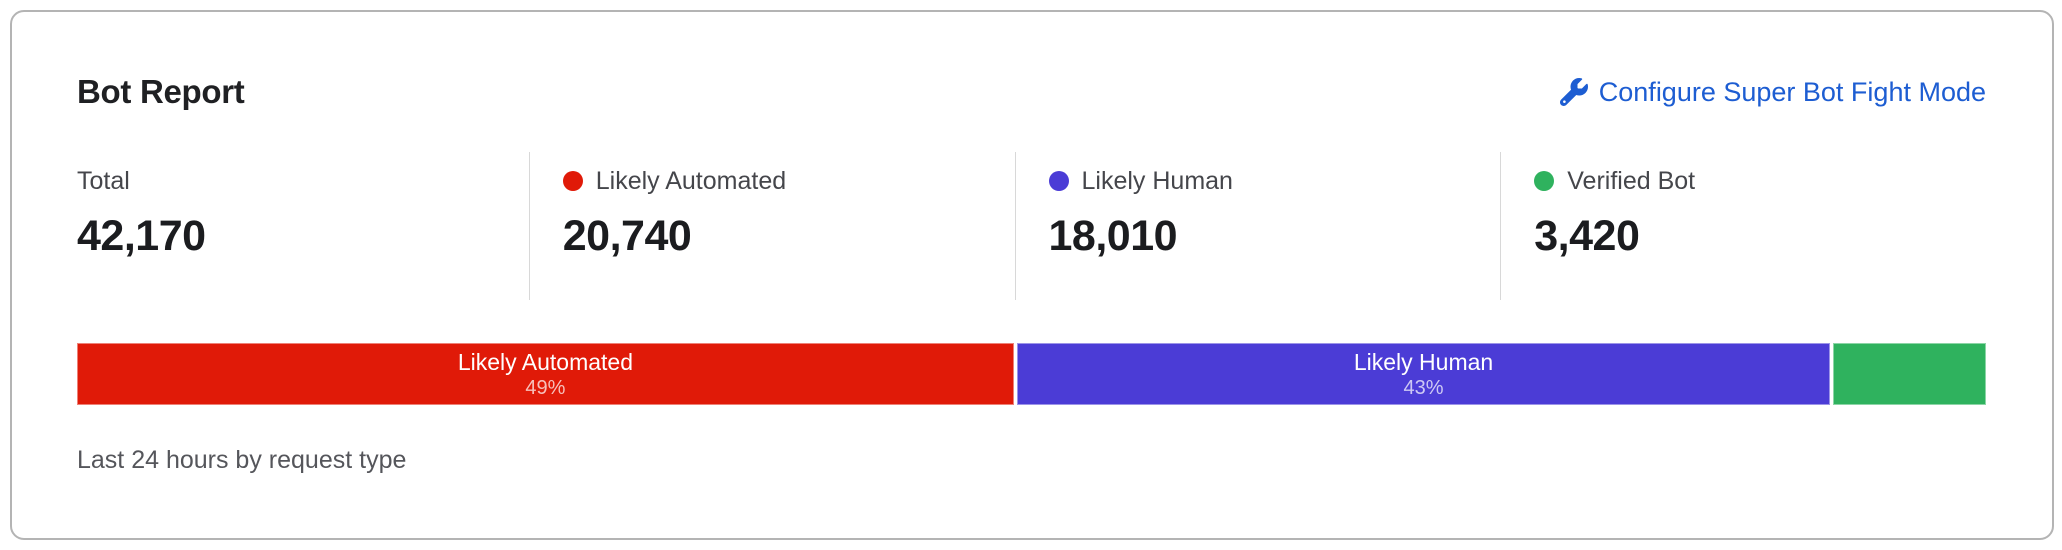 The image size is (2062, 550). I want to click on stat-likely-automated-label: Likely Automated, so click(691, 181).